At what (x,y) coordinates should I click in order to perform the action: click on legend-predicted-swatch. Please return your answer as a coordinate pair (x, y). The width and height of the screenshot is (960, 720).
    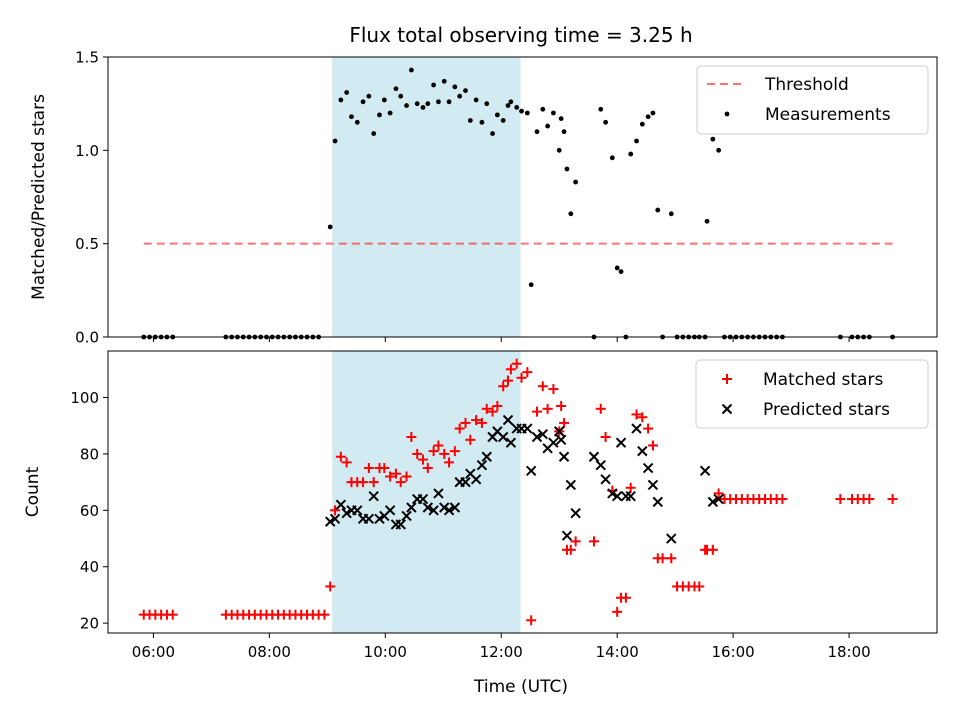
    Looking at the image, I should click on (727, 409).